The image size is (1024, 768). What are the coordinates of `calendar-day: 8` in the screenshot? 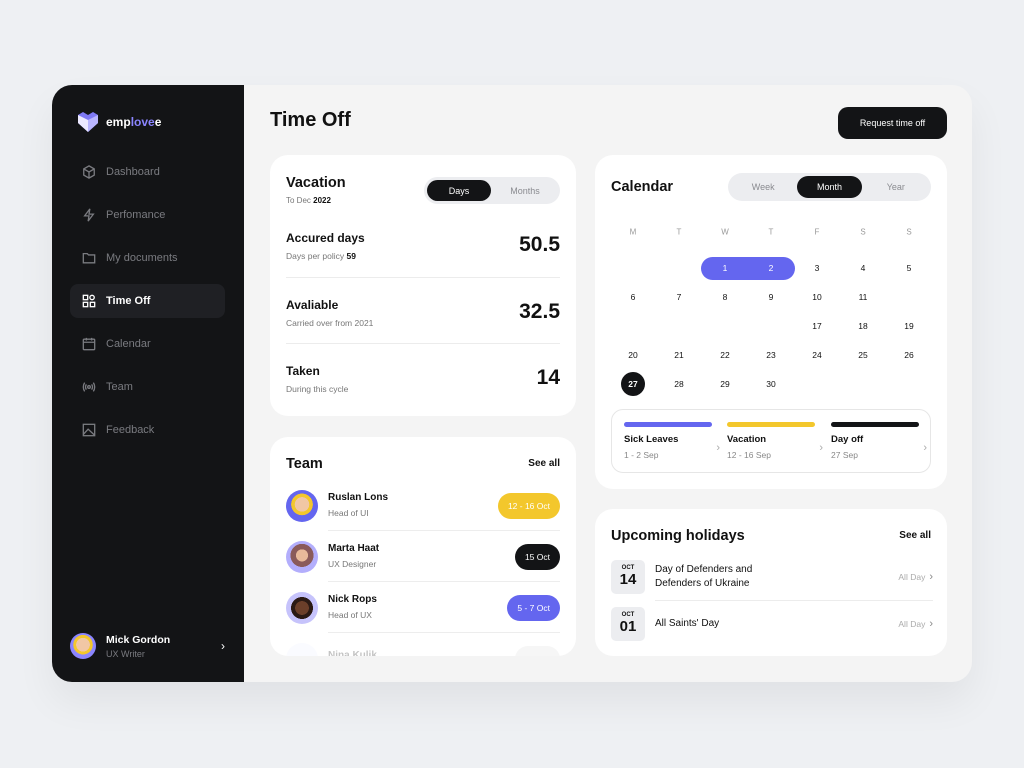 It's located at (725, 297).